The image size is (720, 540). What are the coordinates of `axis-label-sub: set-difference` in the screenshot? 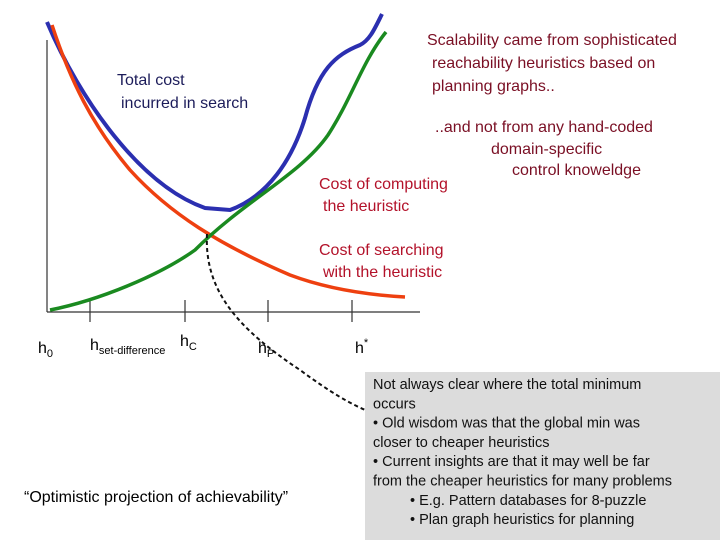 It's located at (132, 351).